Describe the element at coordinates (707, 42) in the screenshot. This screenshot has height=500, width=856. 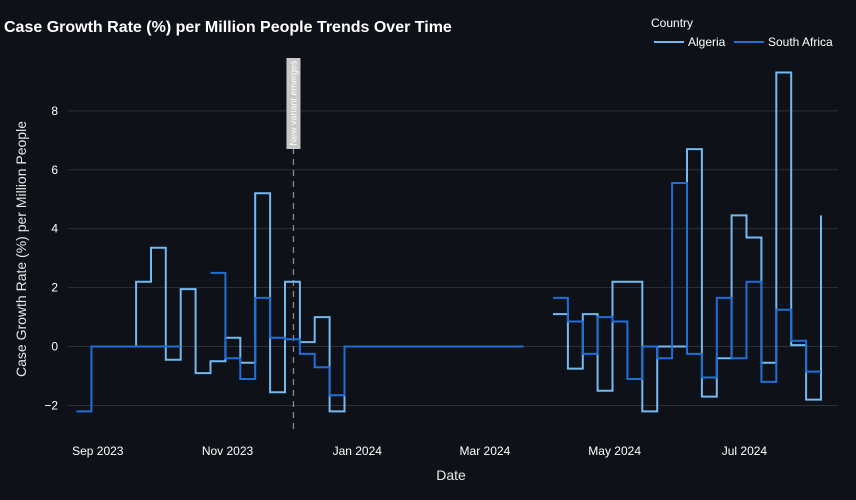
I see `legend-label: Algeria` at that location.